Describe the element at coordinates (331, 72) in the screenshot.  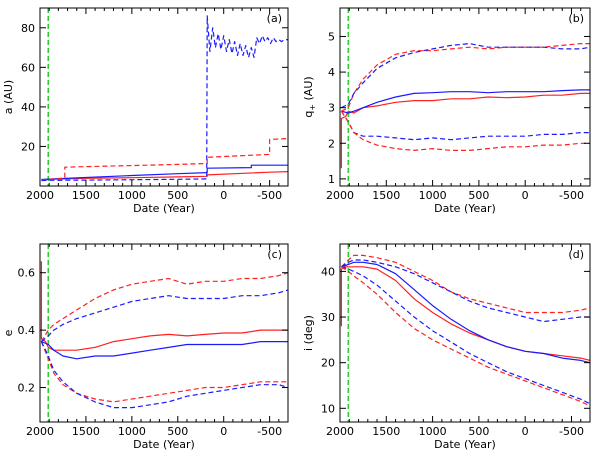
I see `panel-b-ytick-label: 4` at that location.